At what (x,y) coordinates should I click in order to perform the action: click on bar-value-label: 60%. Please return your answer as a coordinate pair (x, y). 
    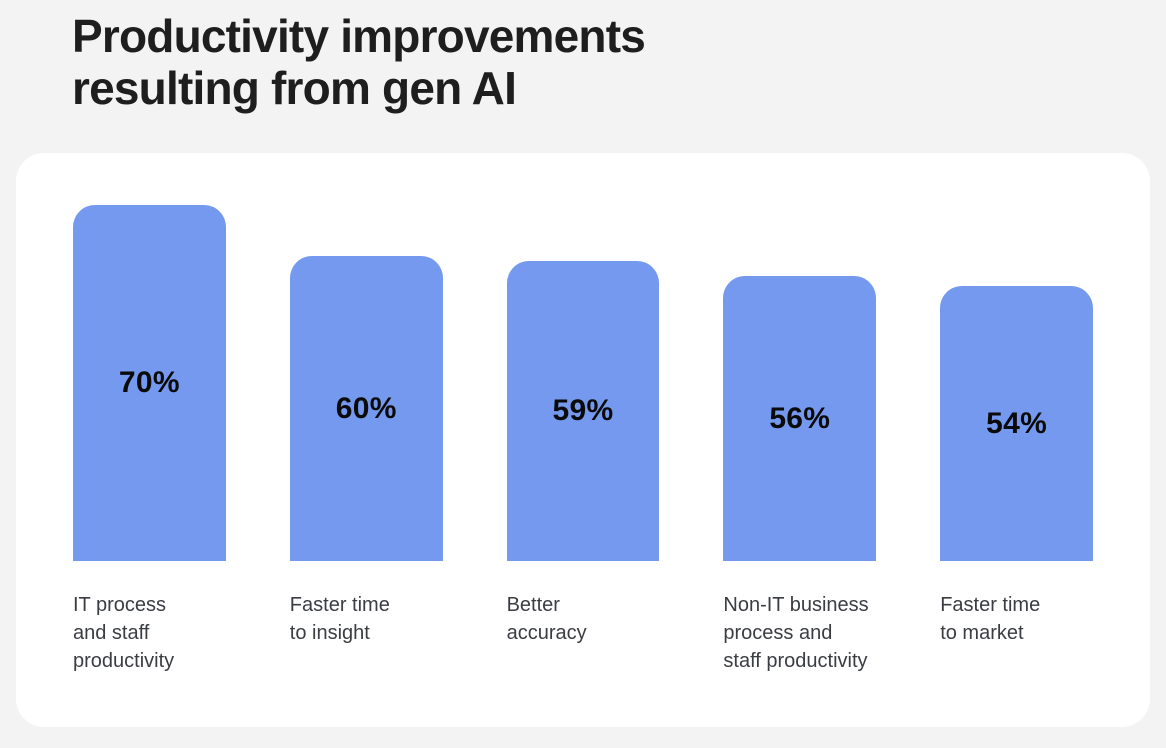
    Looking at the image, I should click on (366, 408).